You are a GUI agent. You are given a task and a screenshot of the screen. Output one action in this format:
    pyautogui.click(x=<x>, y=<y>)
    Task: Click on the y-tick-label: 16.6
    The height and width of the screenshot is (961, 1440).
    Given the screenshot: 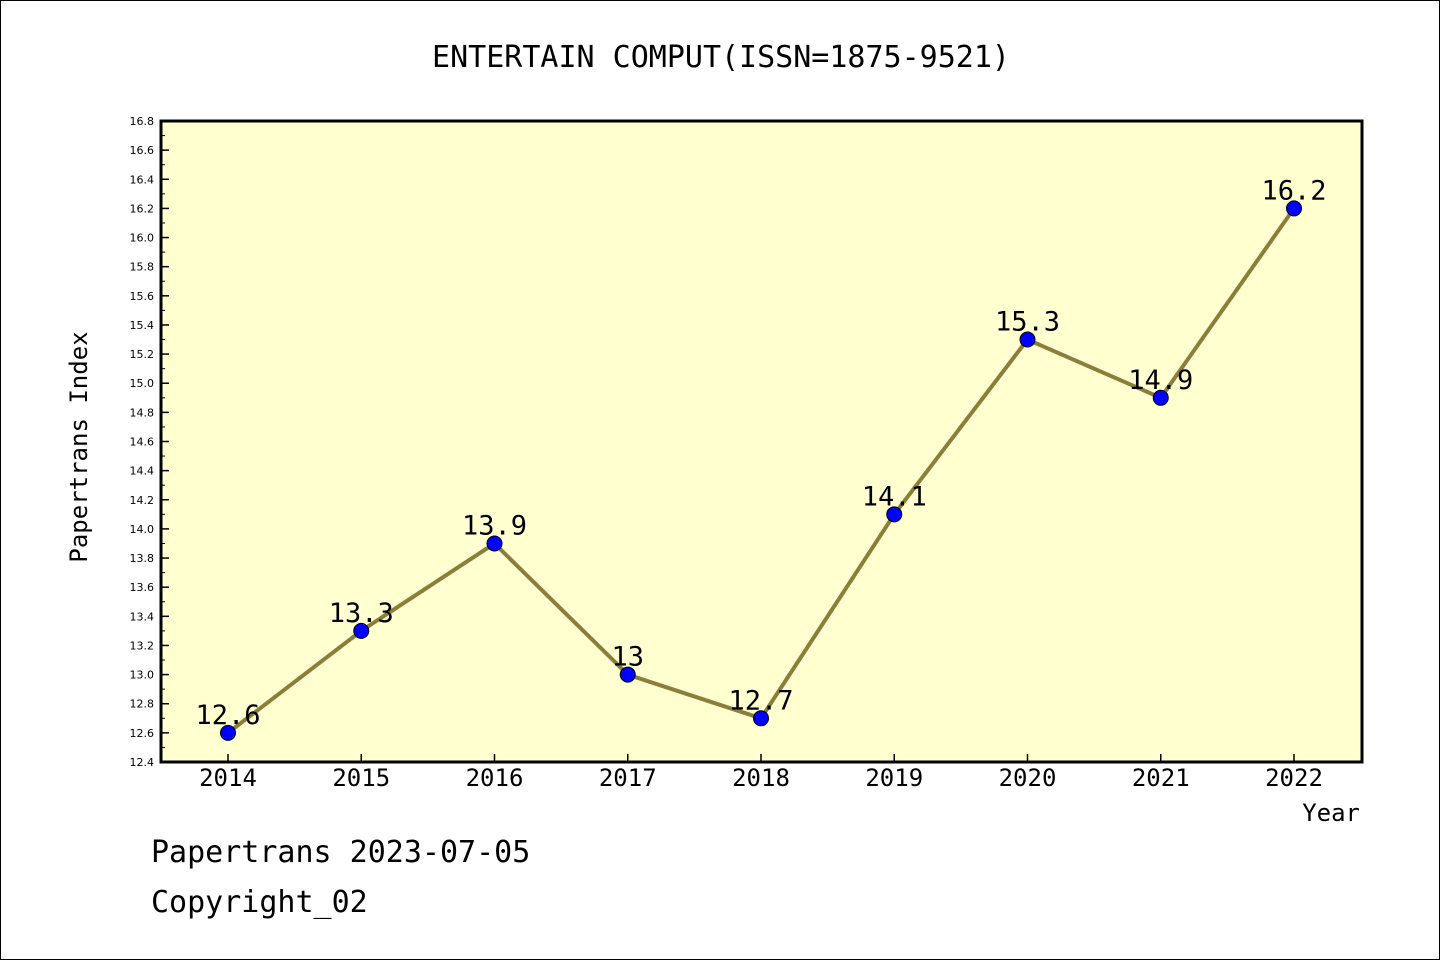 What is the action you would take?
    pyautogui.click(x=142, y=150)
    